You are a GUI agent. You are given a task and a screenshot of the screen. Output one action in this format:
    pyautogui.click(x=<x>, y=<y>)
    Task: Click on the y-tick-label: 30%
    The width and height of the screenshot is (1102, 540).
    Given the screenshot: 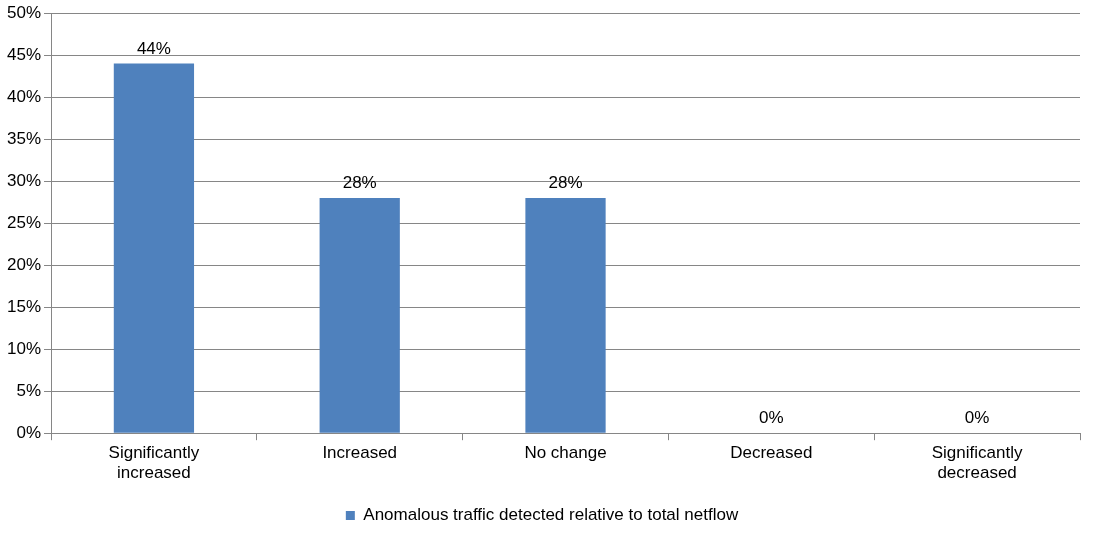 What is the action you would take?
    pyautogui.click(x=24, y=180)
    